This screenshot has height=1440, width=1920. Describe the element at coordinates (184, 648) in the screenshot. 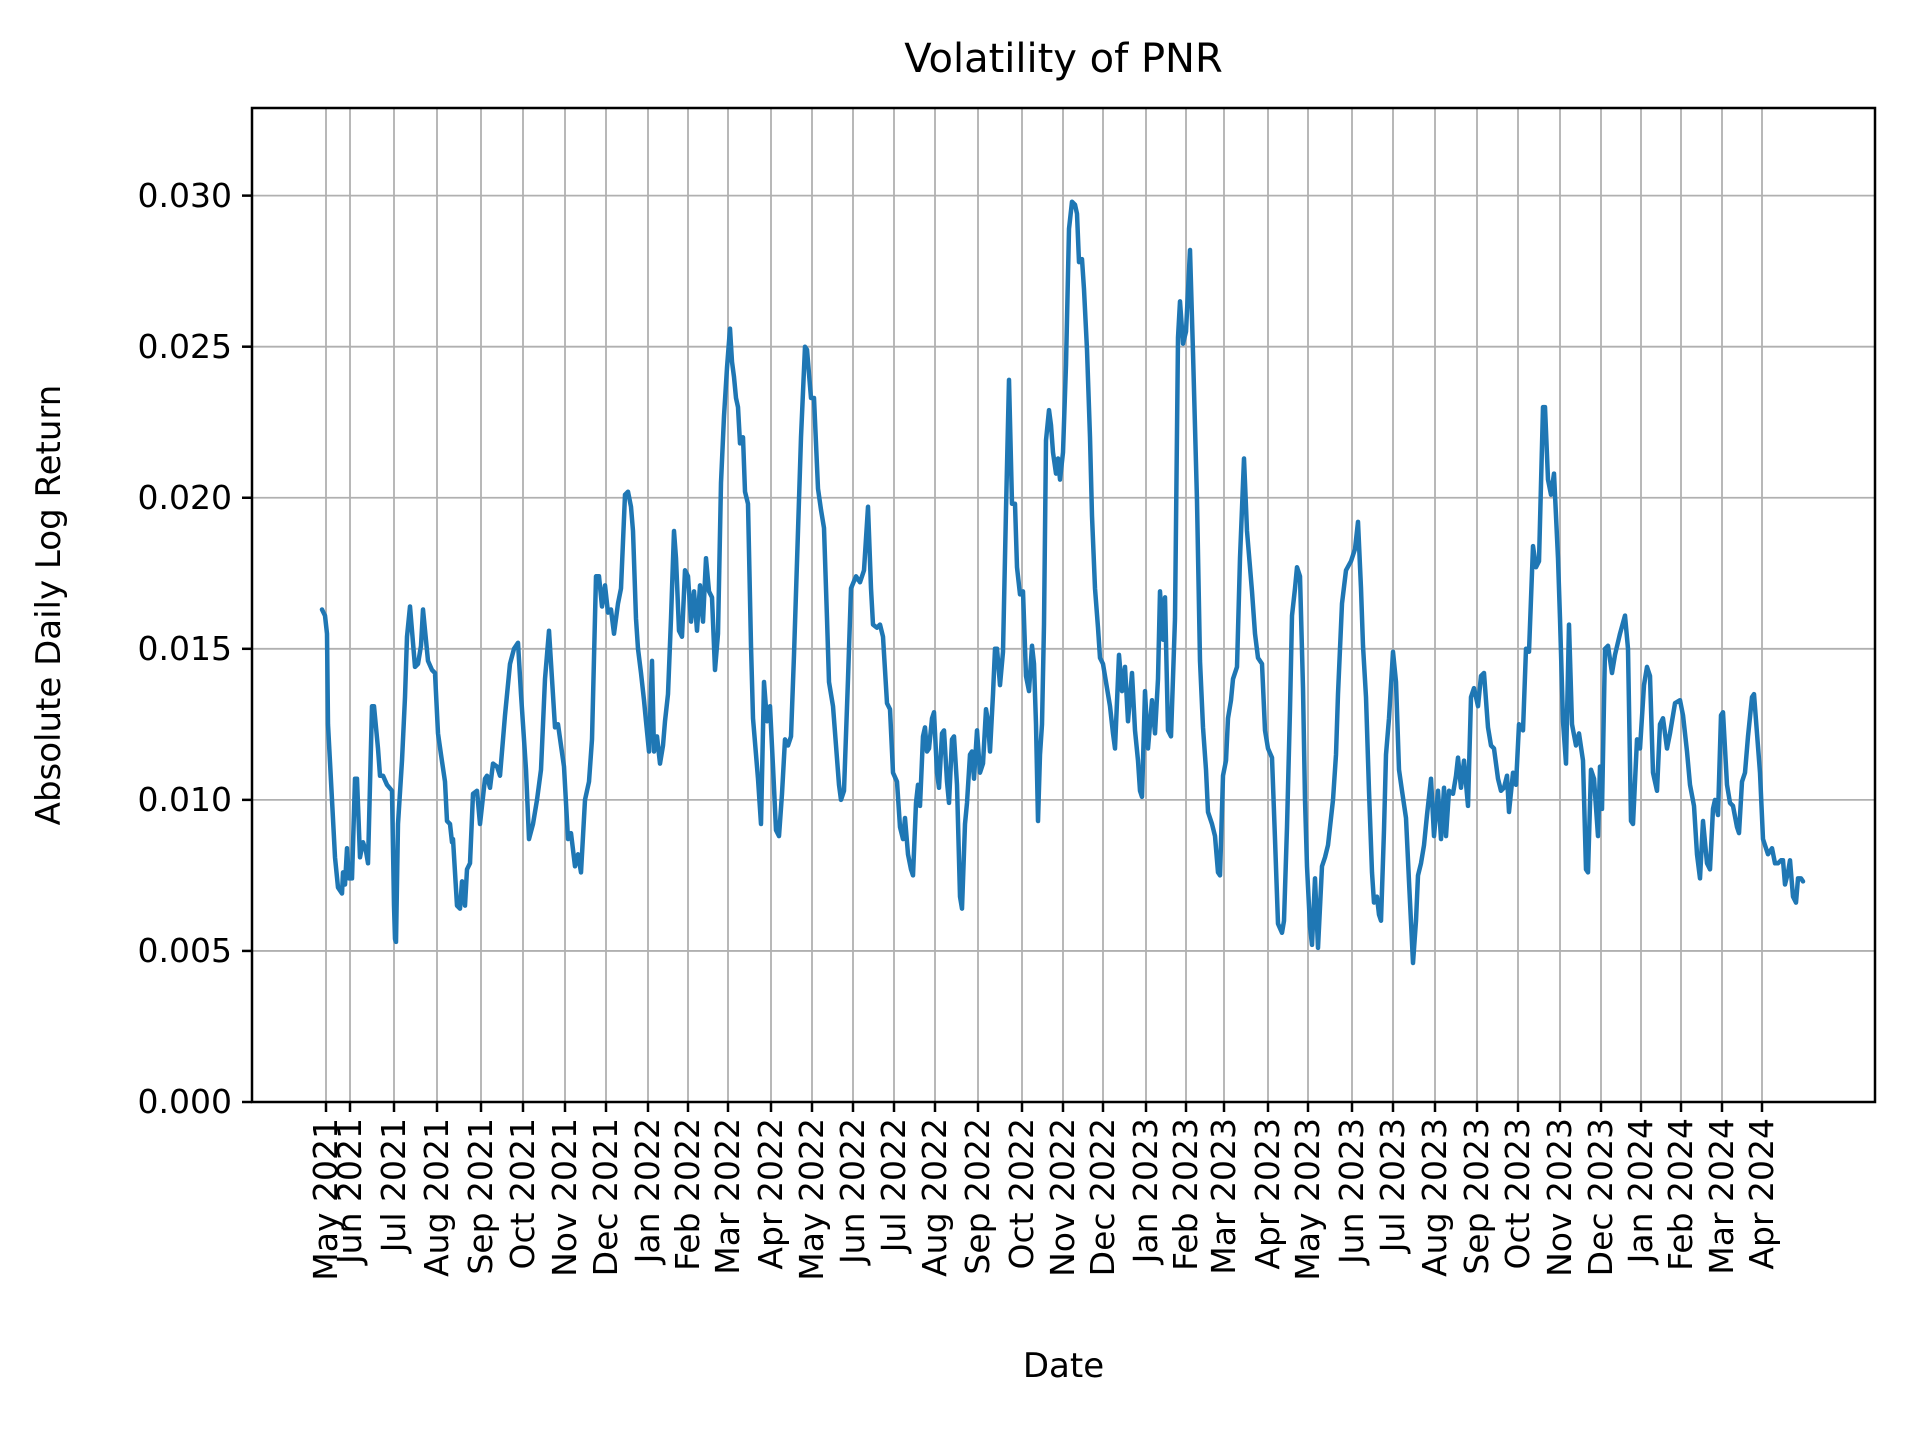

I see `y-tick-label: 0.015` at that location.